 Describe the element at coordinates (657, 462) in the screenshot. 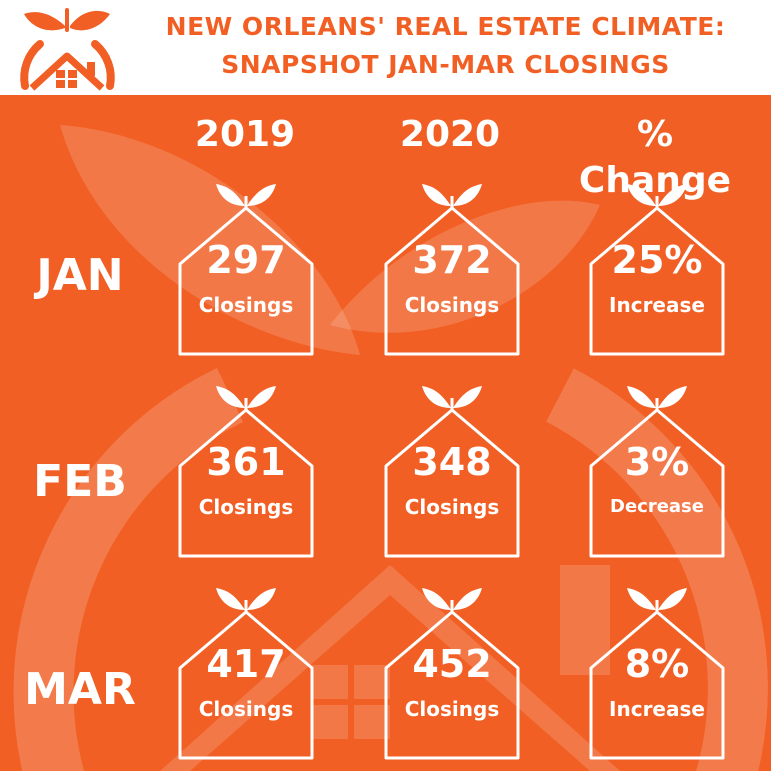

I see `change-percent: 3%` at that location.